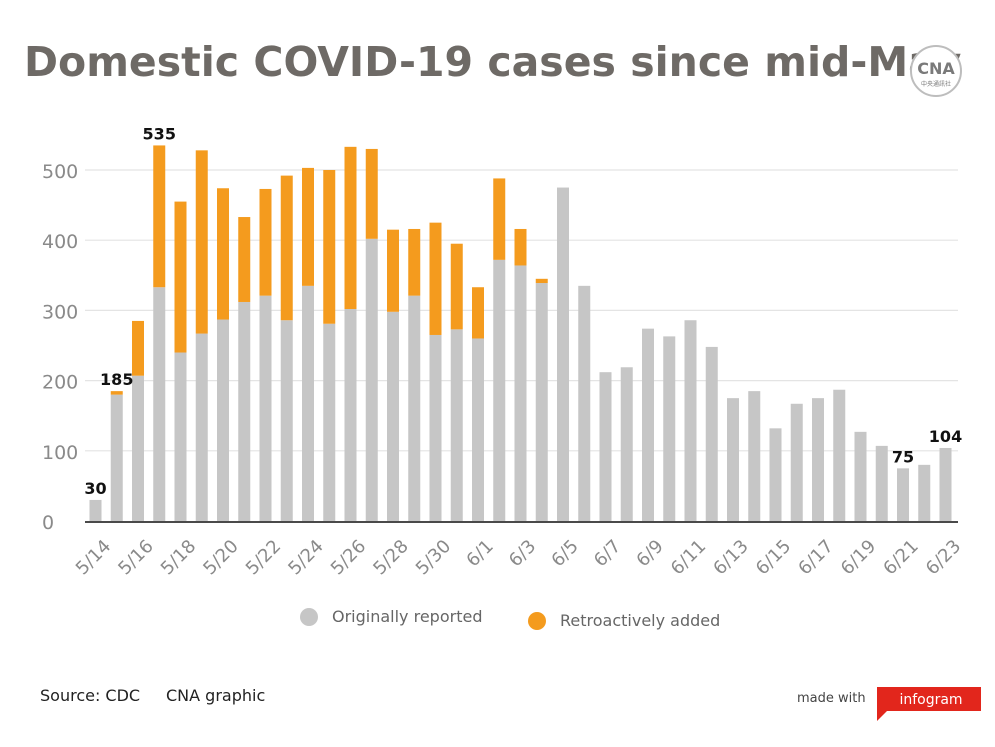 The image size is (995, 747). What do you see at coordinates (348, 557) in the screenshot?
I see `x-tick-label: 5/26` at bounding box center [348, 557].